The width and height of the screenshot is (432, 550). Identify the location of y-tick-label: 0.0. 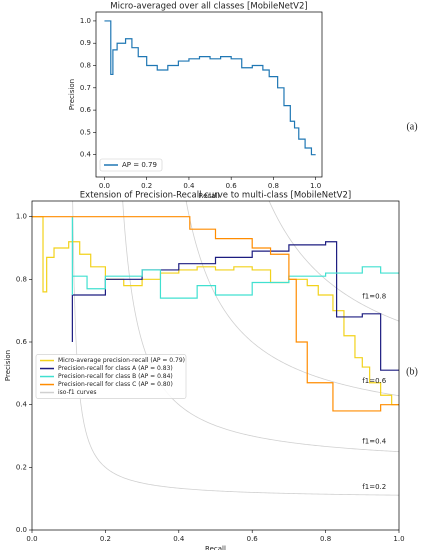
(21, 530).